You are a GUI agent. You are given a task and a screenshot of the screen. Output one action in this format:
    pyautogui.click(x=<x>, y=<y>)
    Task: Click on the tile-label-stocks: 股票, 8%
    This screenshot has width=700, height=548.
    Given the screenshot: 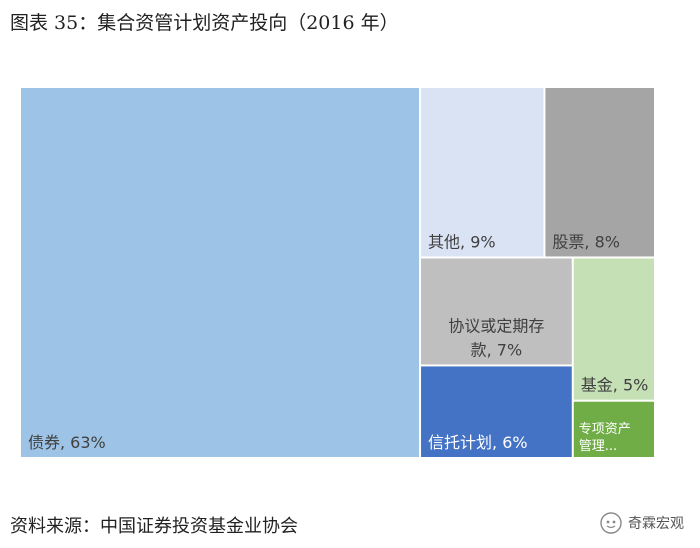 What is the action you would take?
    pyautogui.click(x=586, y=241)
    